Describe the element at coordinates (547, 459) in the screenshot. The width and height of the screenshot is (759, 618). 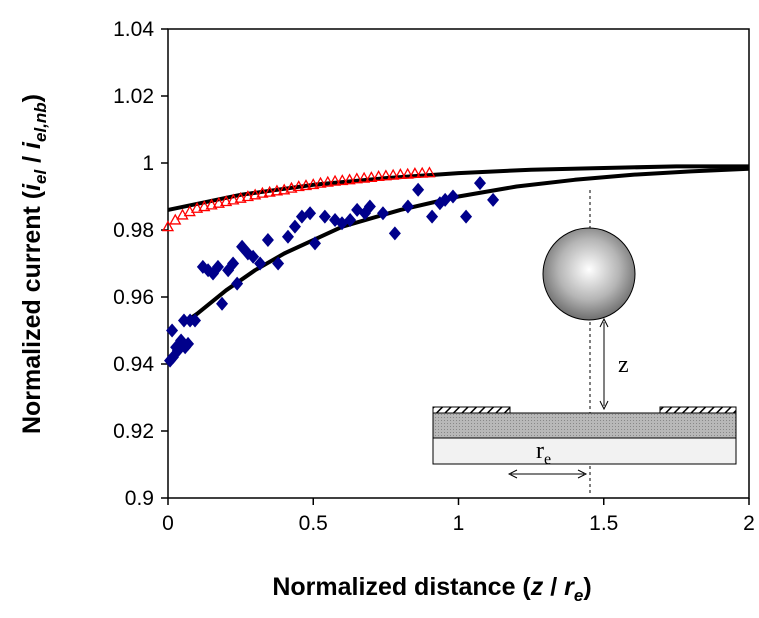
I see `r-label-sub: e` at that location.